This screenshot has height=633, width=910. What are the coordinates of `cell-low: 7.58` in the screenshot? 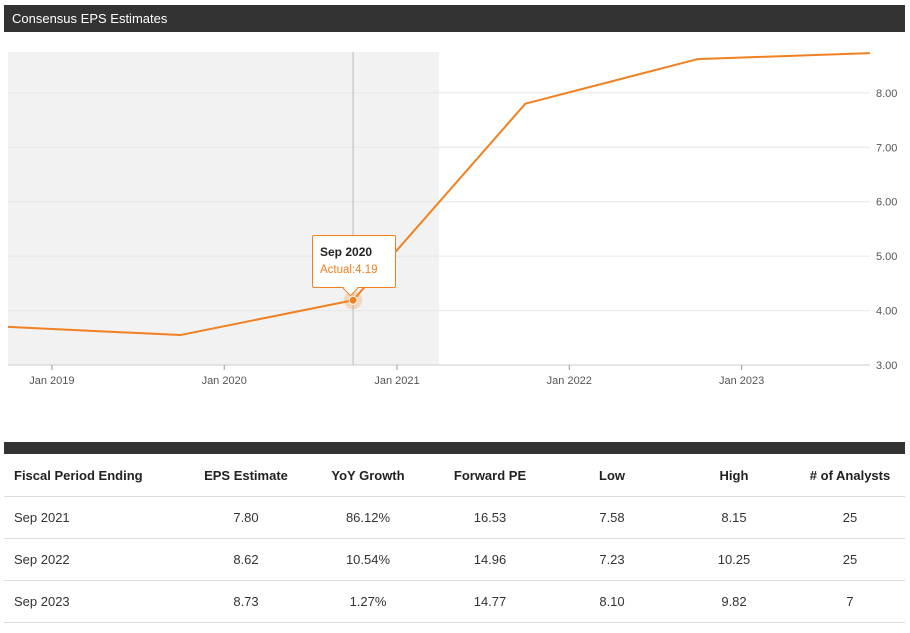 It's located at (612, 517).